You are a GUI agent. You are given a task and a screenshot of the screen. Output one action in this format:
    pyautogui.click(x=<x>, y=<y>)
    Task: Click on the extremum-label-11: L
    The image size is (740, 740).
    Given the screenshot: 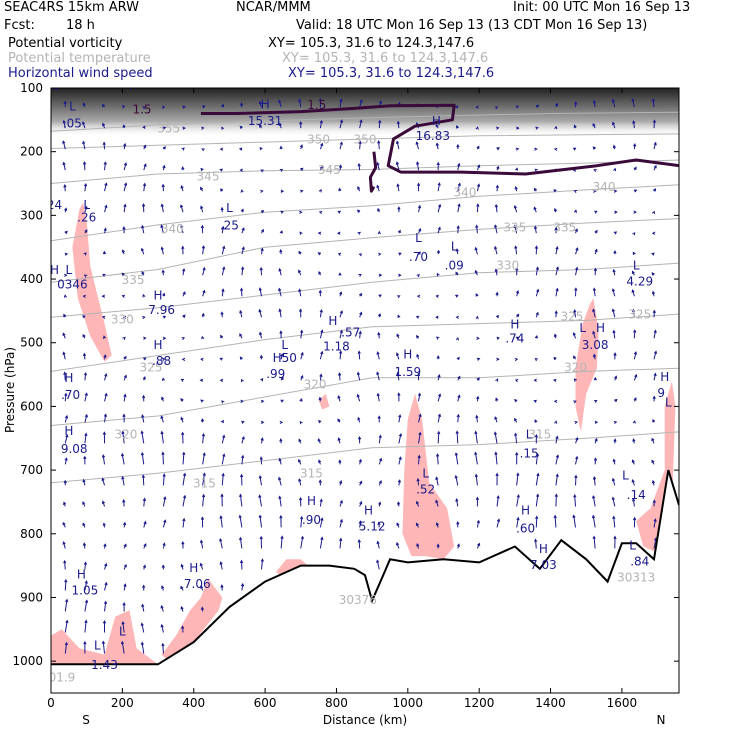 What is the action you would take?
    pyautogui.click(x=229, y=208)
    